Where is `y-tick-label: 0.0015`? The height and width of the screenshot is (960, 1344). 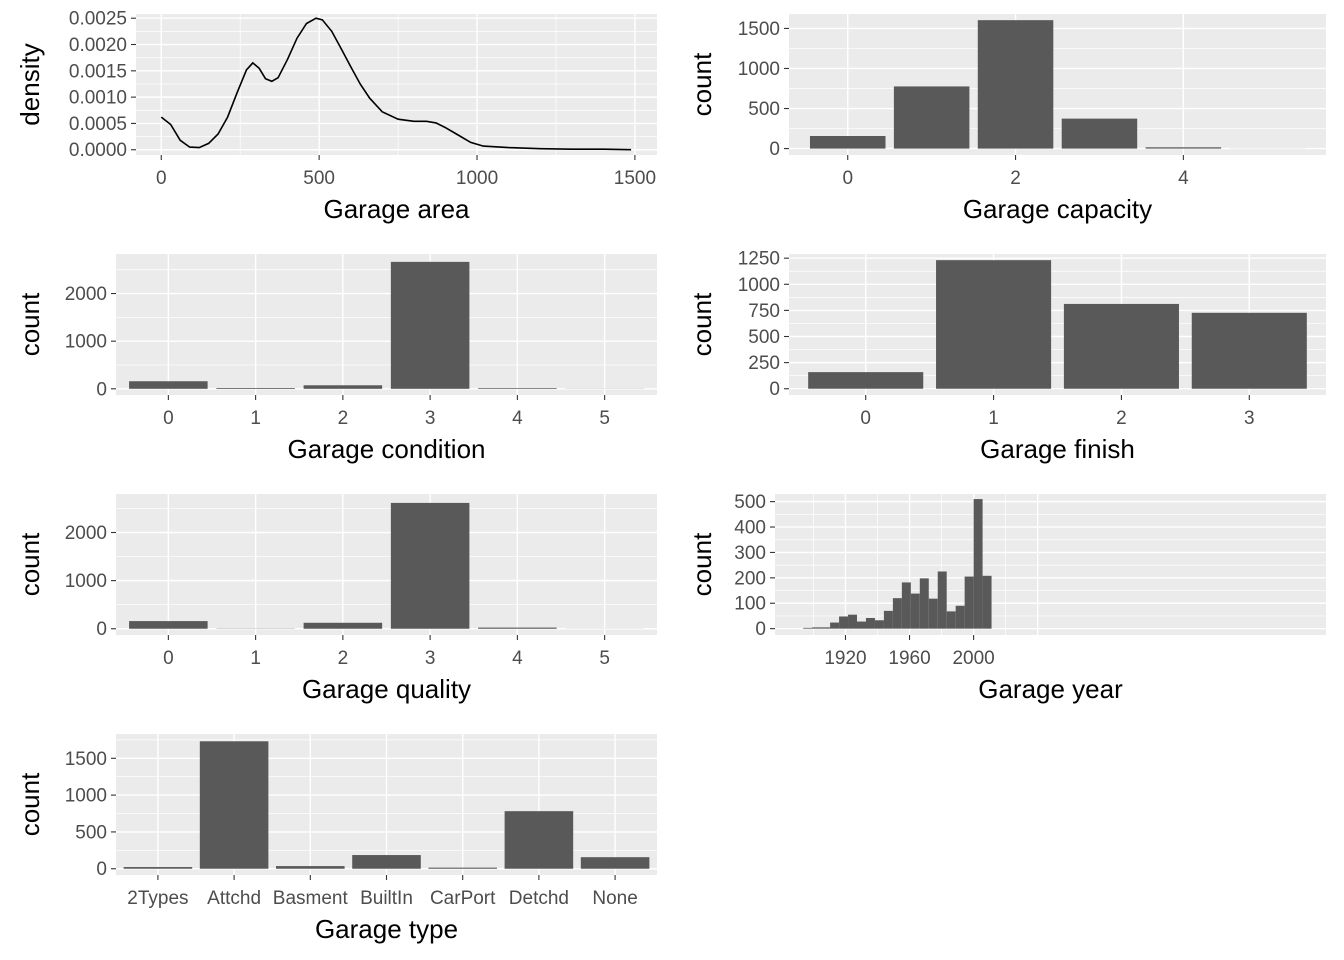
y-tick-label: 0.0015 is located at coordinates (98, 71).